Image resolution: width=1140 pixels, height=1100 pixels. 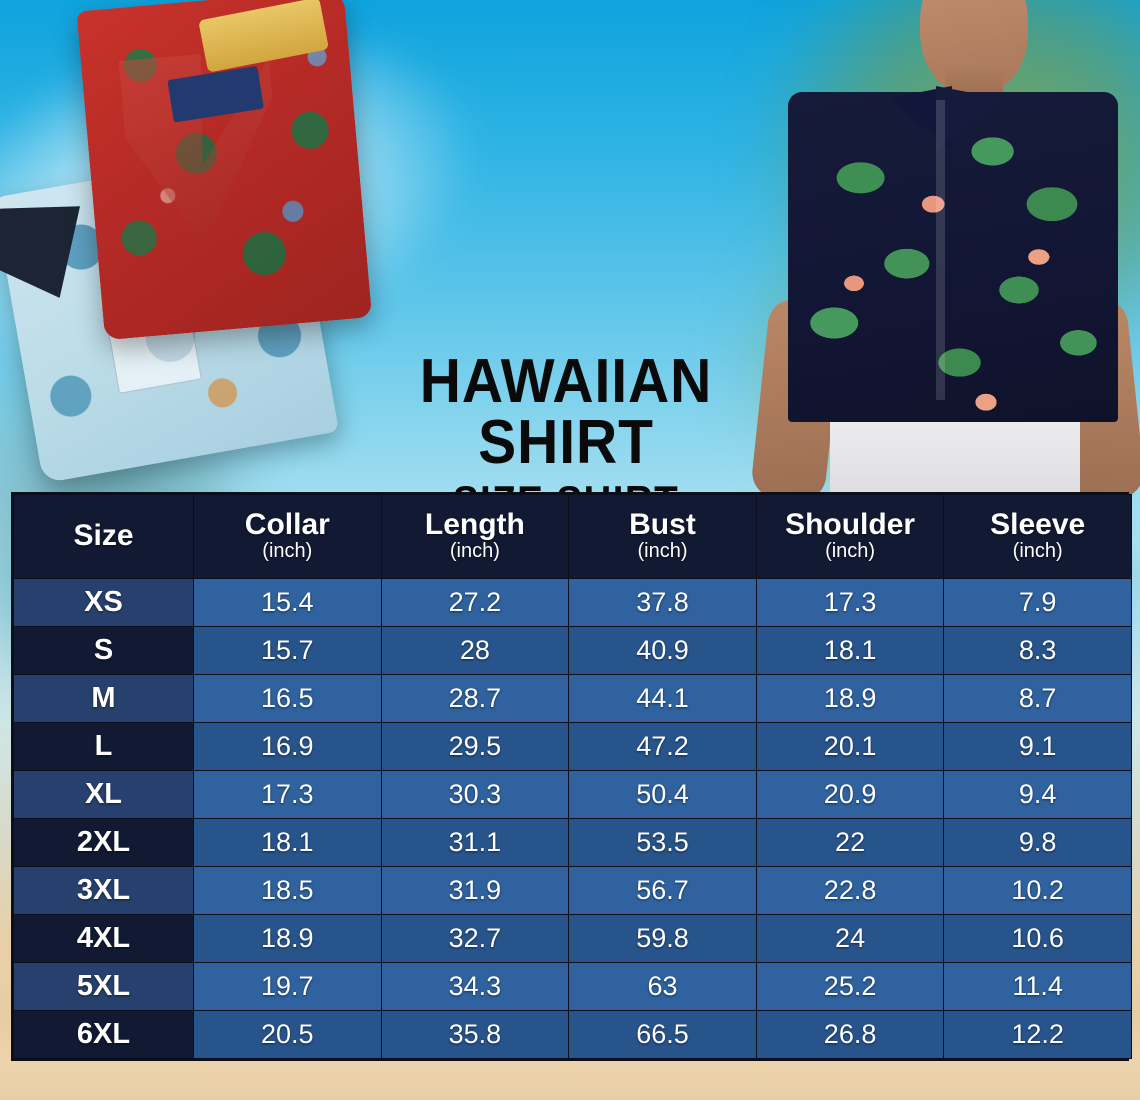 What do you see at coordinates (474, 524) in the screenshot?
I see `column-header-label: Length` at bounding box center [474, 524].